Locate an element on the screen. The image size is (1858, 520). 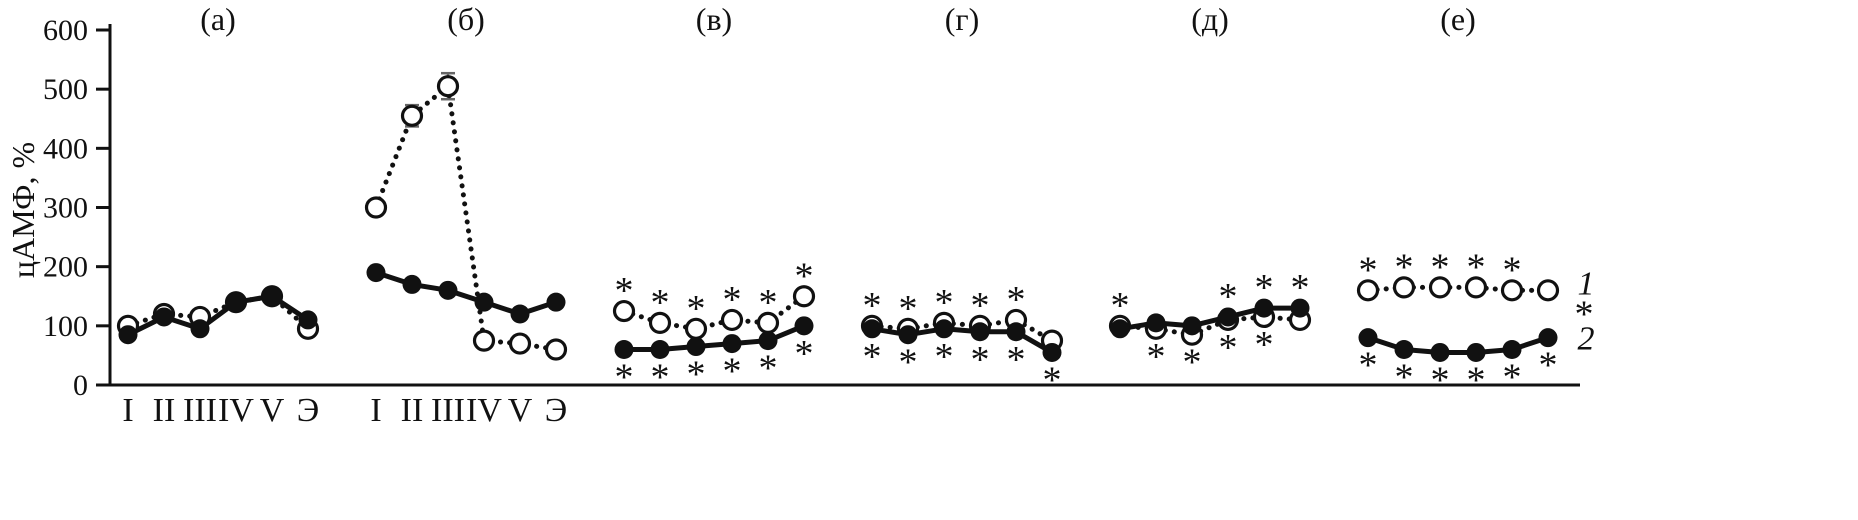
x-tick-label: I is located at coordinates (375, 410).